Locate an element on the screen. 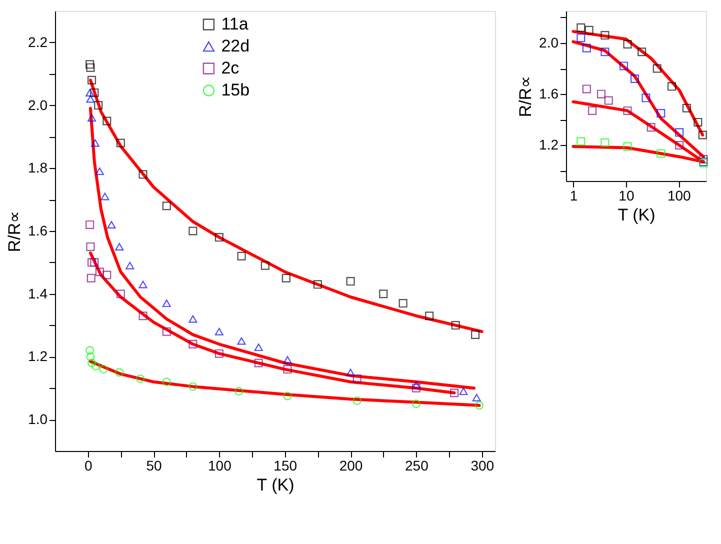 This screenshot has height=544, width=721. x-tick-label: 300 is located at coordinates (482, 466).